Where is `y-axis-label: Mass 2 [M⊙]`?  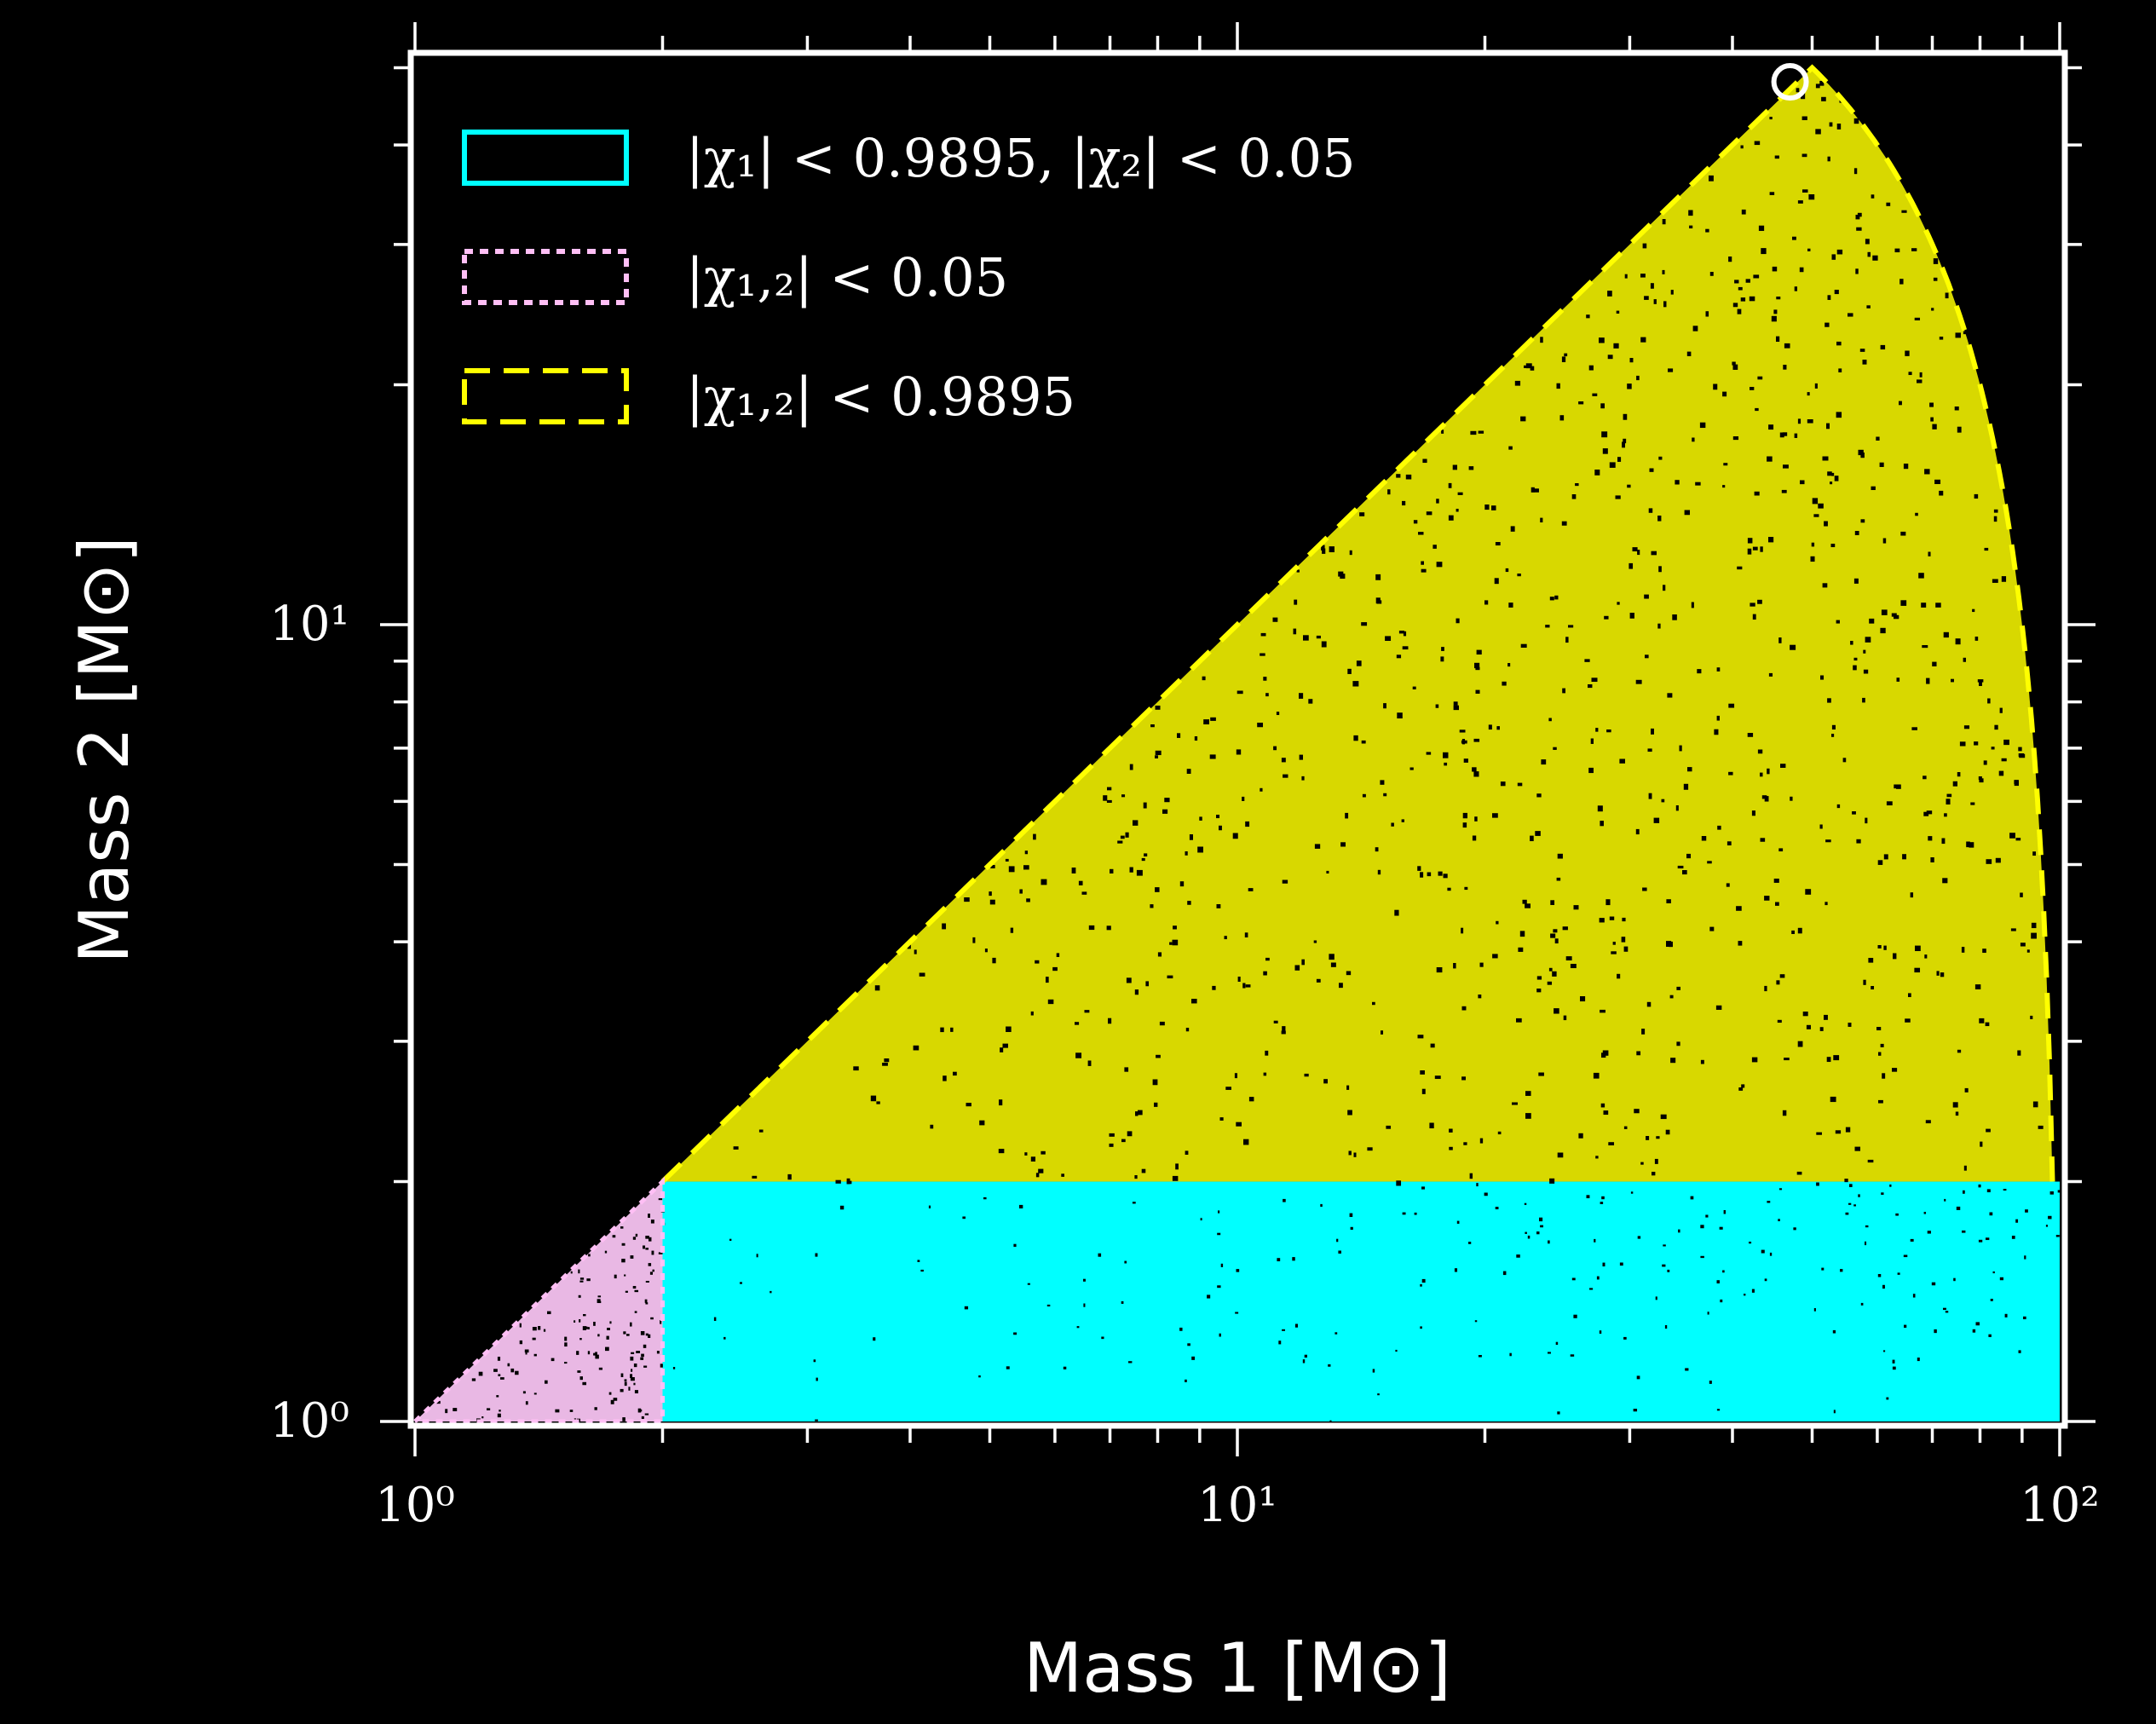
y-axis-label: Mass 2 [M⊙] is located at coordinates (105, 750).